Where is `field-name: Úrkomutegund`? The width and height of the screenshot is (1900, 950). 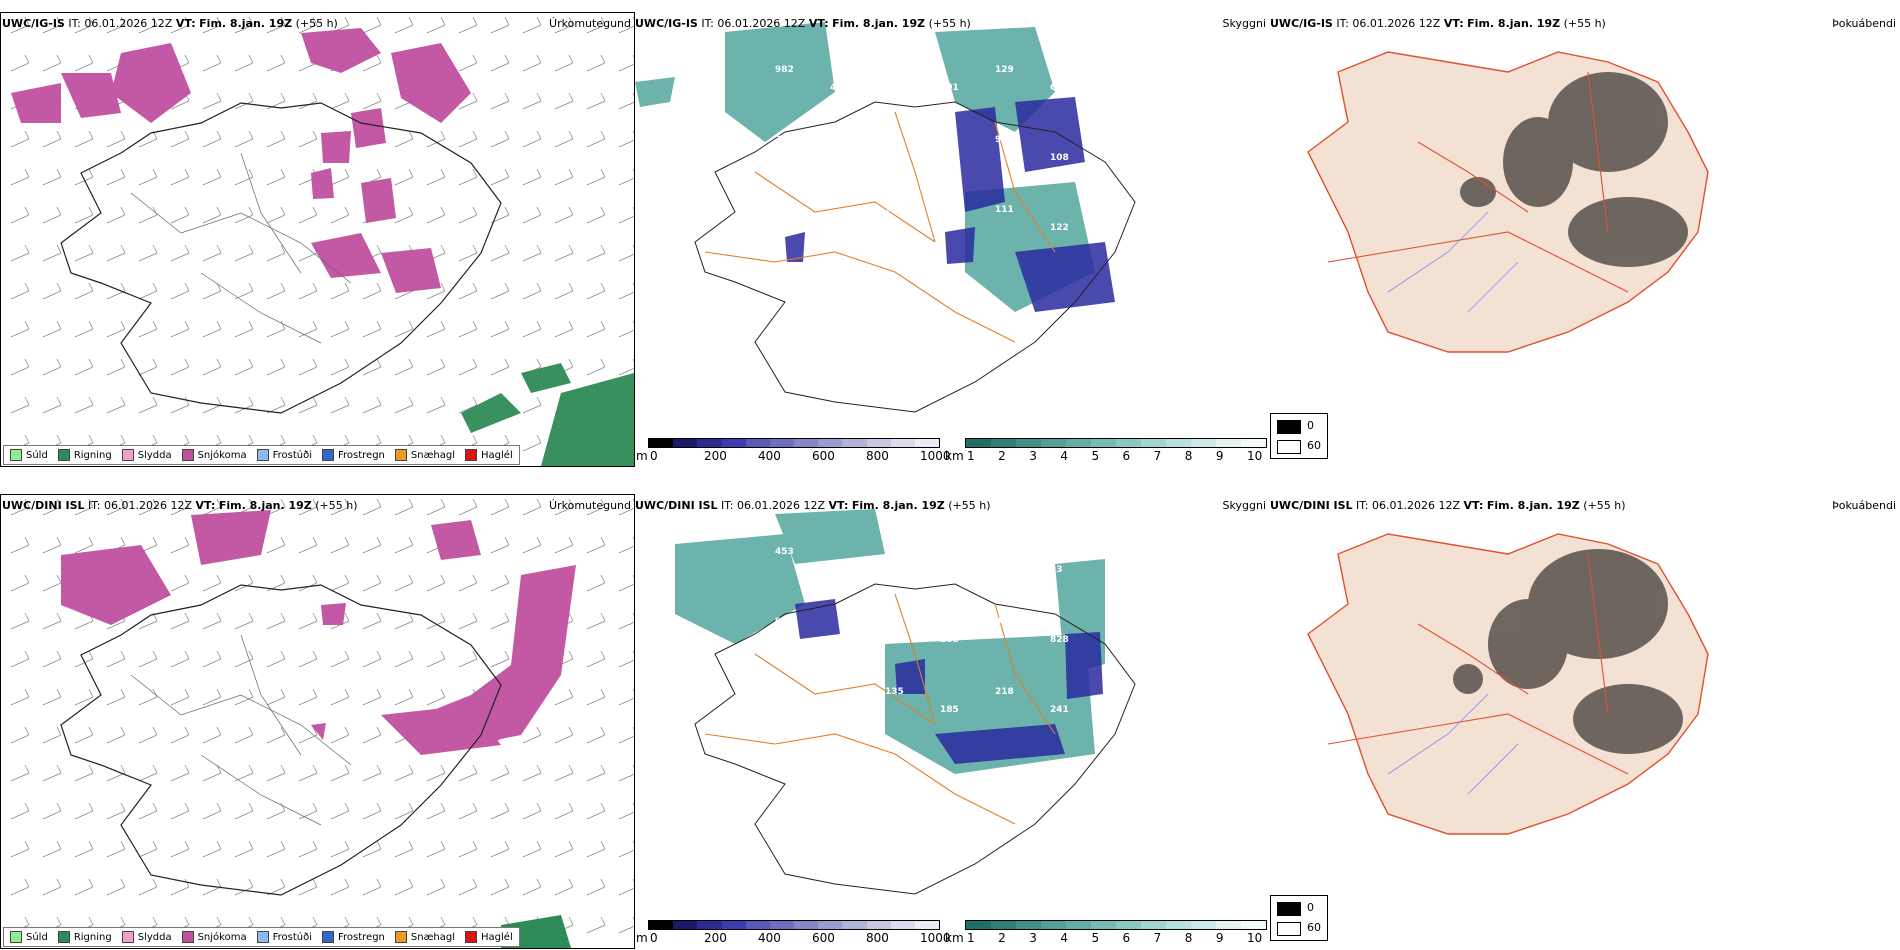 field-name: Úrkomutegund is located at coordinates (590, 505).